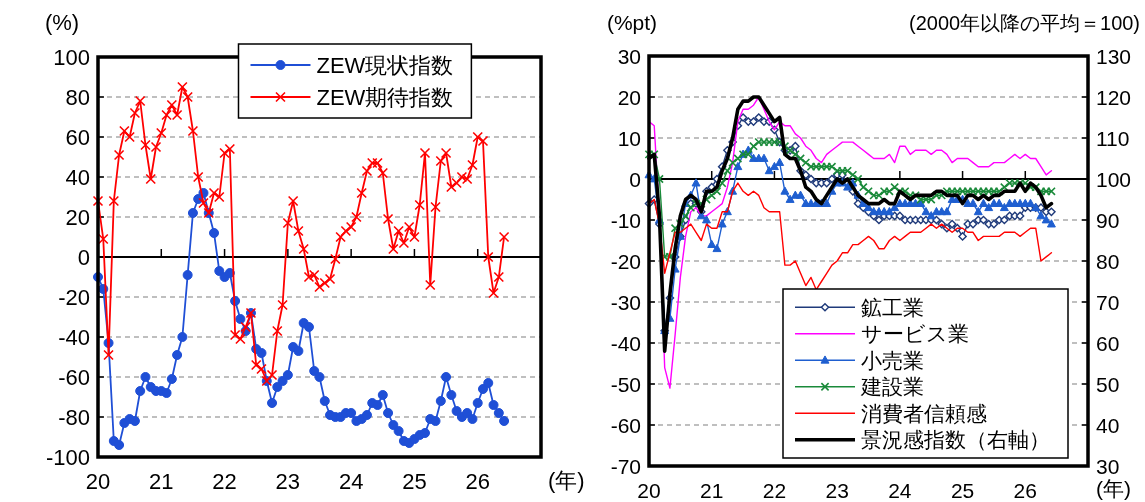 This screenshot has width=1145, height=502. I want to click on y2-tick-label: 100, so click(1114, 179).